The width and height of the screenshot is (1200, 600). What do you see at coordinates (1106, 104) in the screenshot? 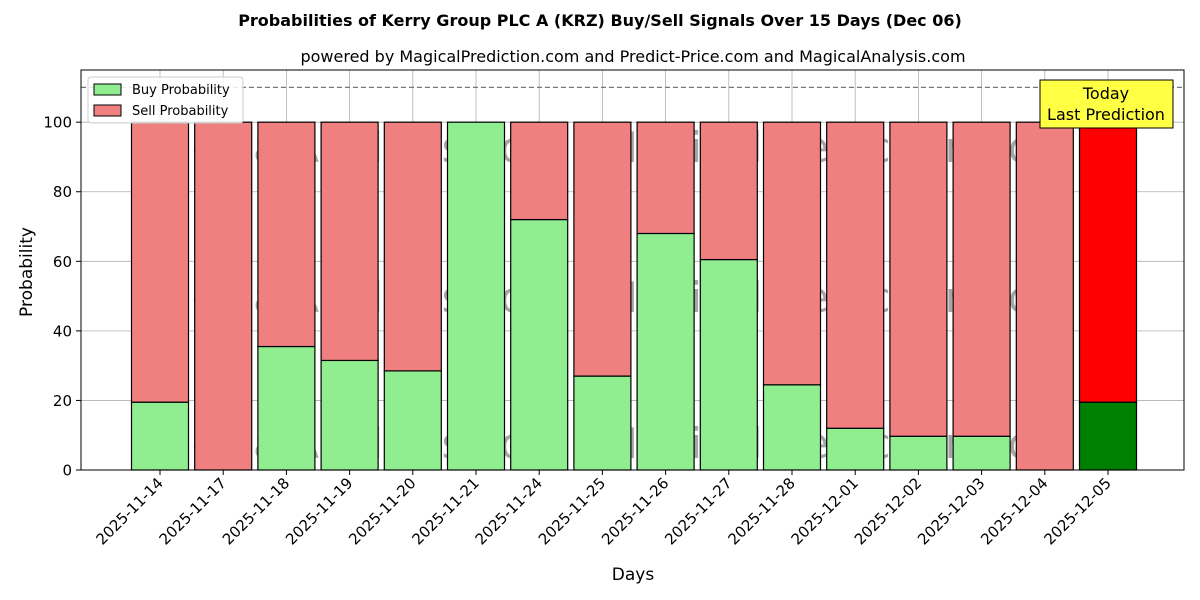
I see `annotation-box` at bounding box center [1106, 104].